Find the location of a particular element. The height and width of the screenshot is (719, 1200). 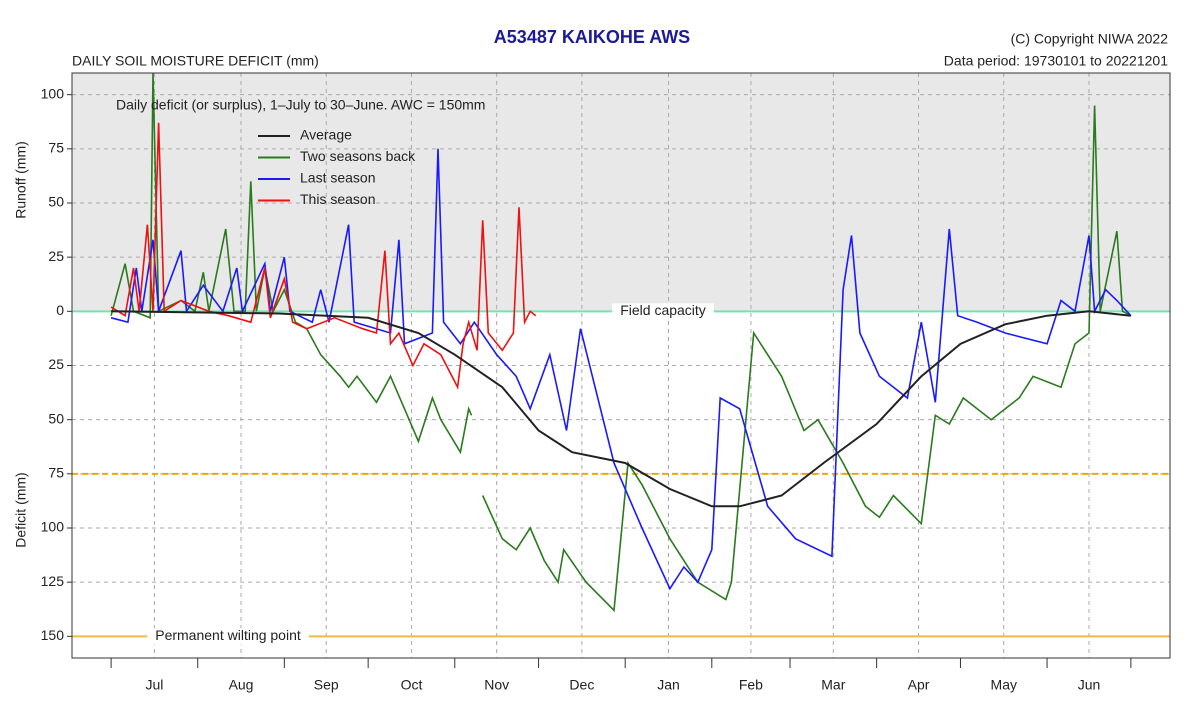

x-tick-label: Jul is located at coordinates (154, 685).